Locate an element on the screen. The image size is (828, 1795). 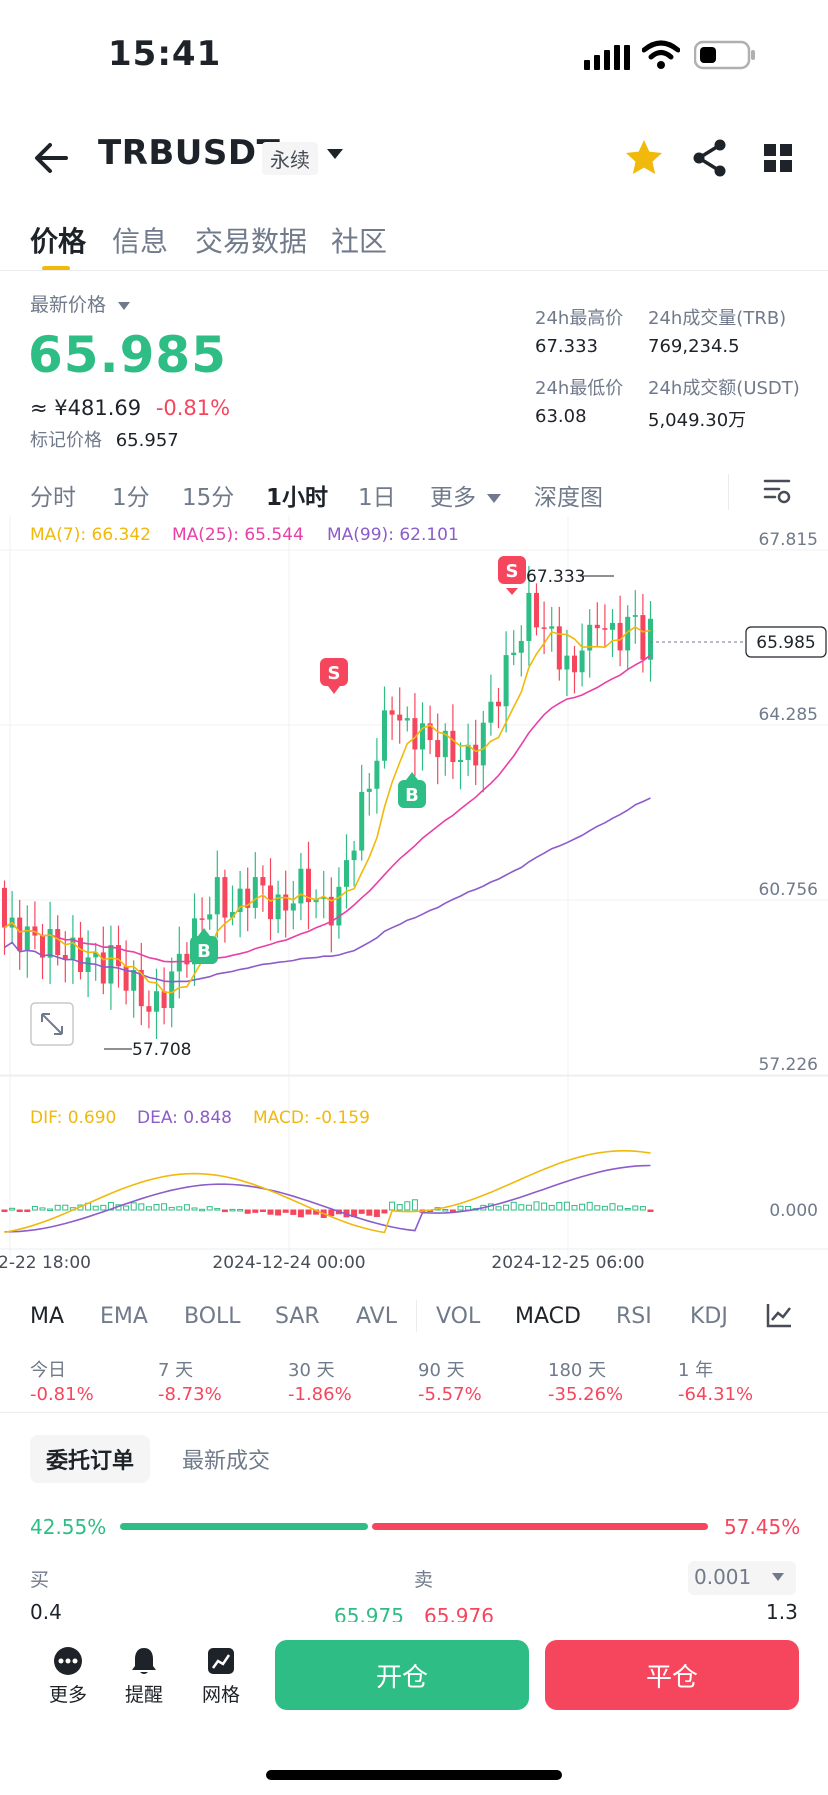
timeframe-1h: 1小时 is located at coordinates (297, 498).